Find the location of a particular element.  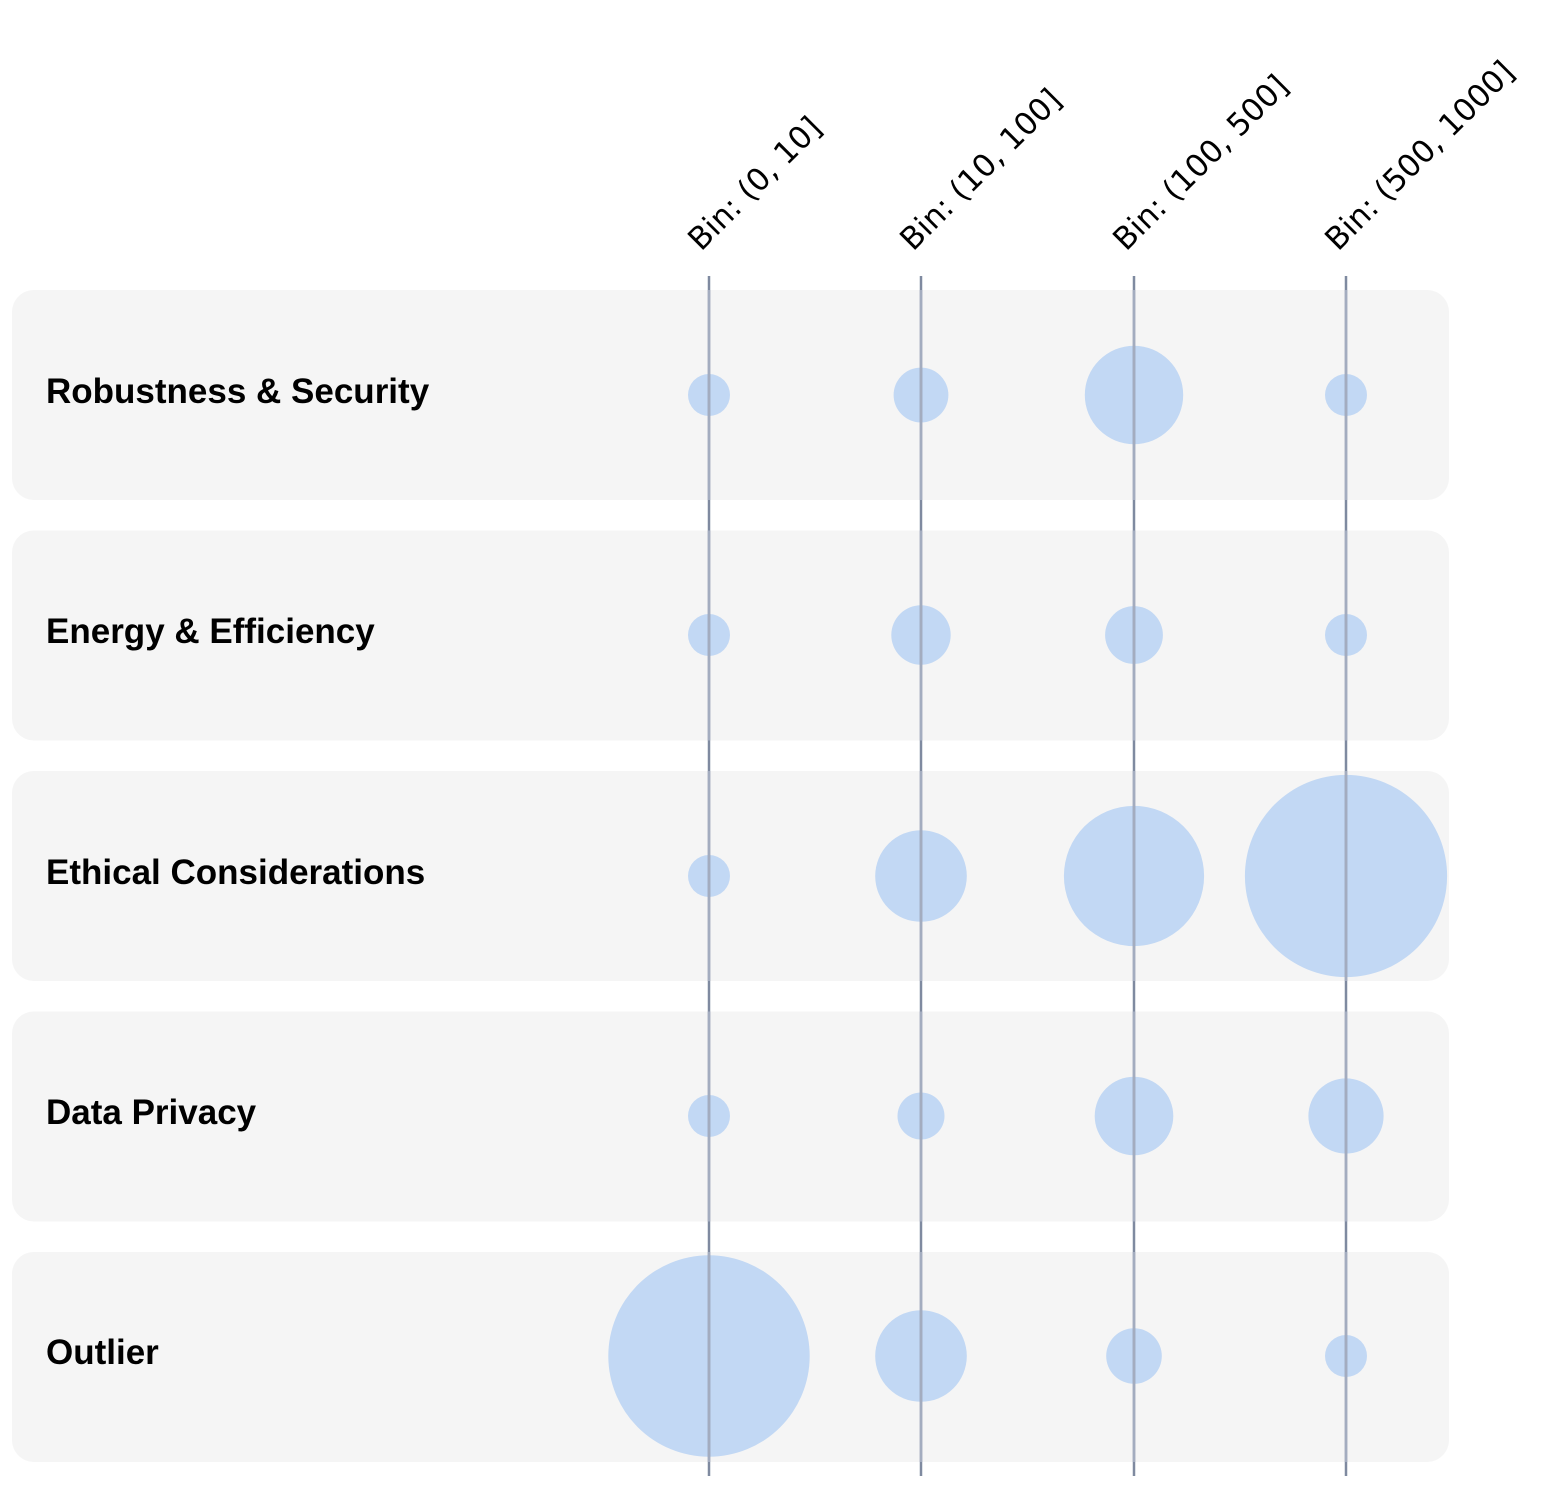

row-label: Robustness & Security is located at coordinates (238, 391).